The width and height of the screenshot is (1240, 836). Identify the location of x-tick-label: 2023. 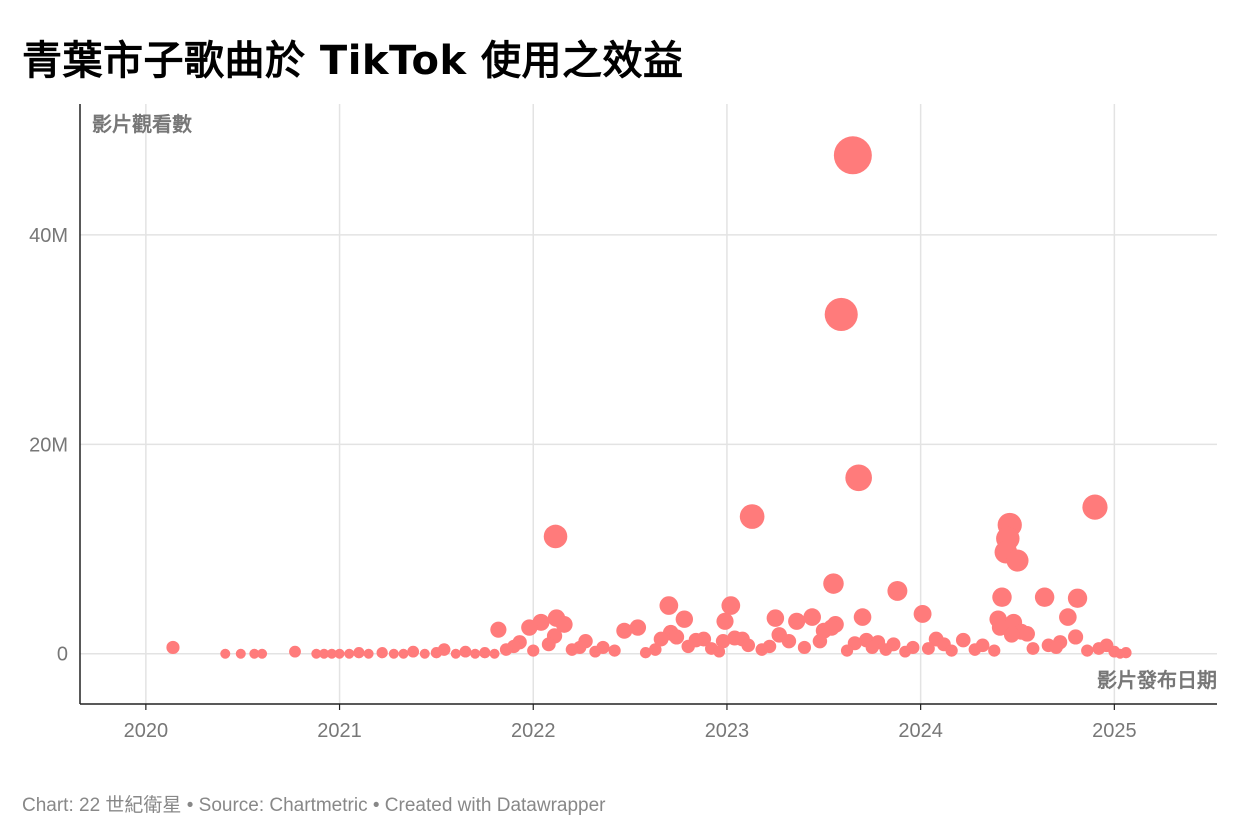
(727, 731).